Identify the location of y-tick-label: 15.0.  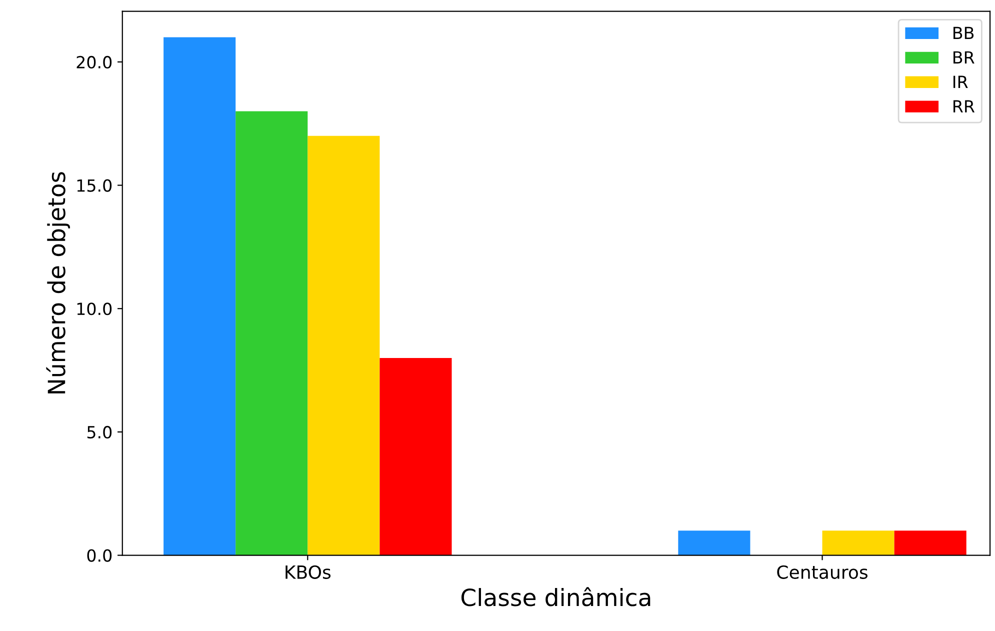
(94, 185).